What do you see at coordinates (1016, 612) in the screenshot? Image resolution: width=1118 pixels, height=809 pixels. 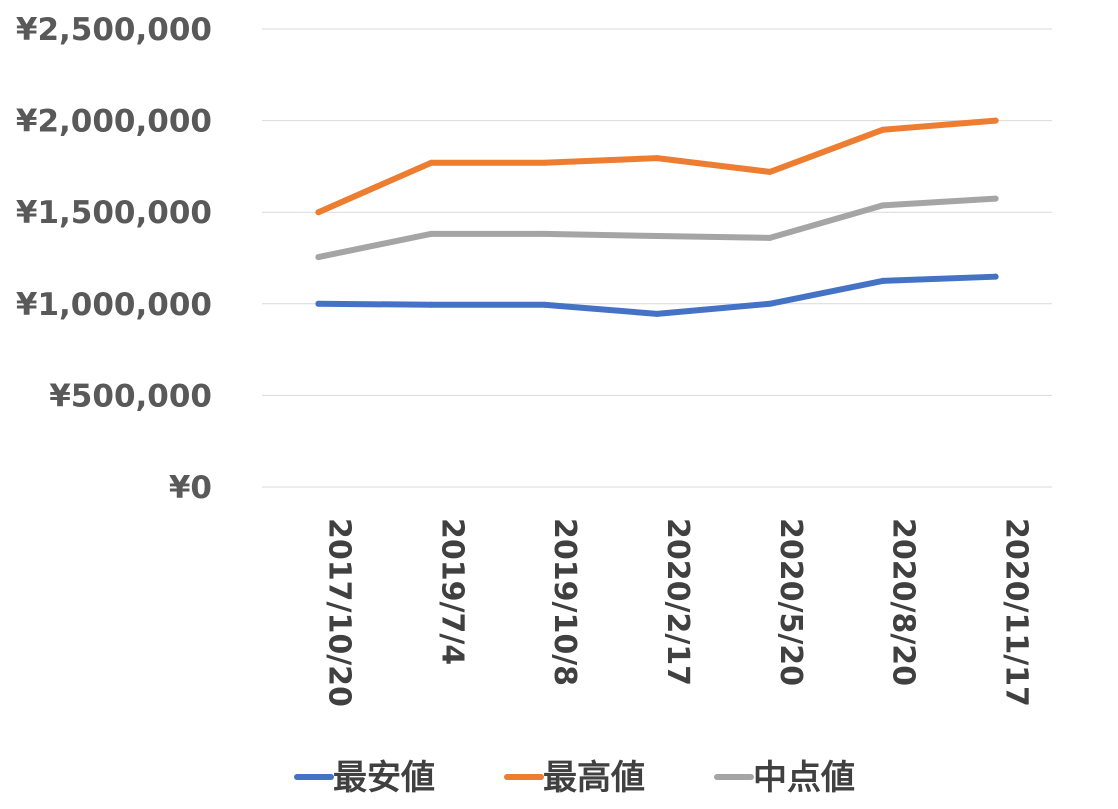 I see `x-tick-label: 2020/11/17` at bounding box center [1016, 612].